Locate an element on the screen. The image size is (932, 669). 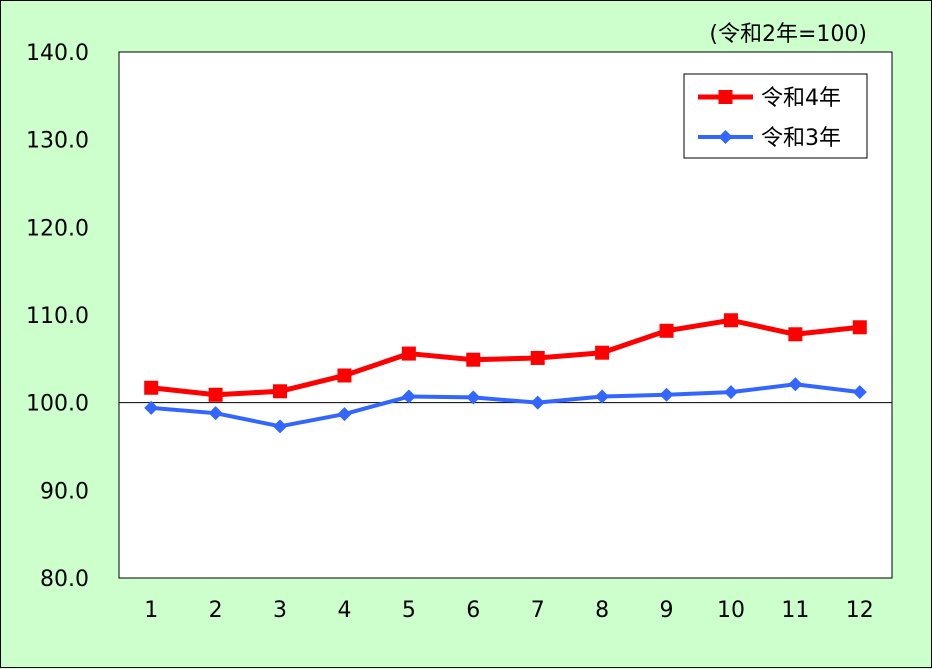
y-tick-label: 130.0 is located at coordinates (57, 141).